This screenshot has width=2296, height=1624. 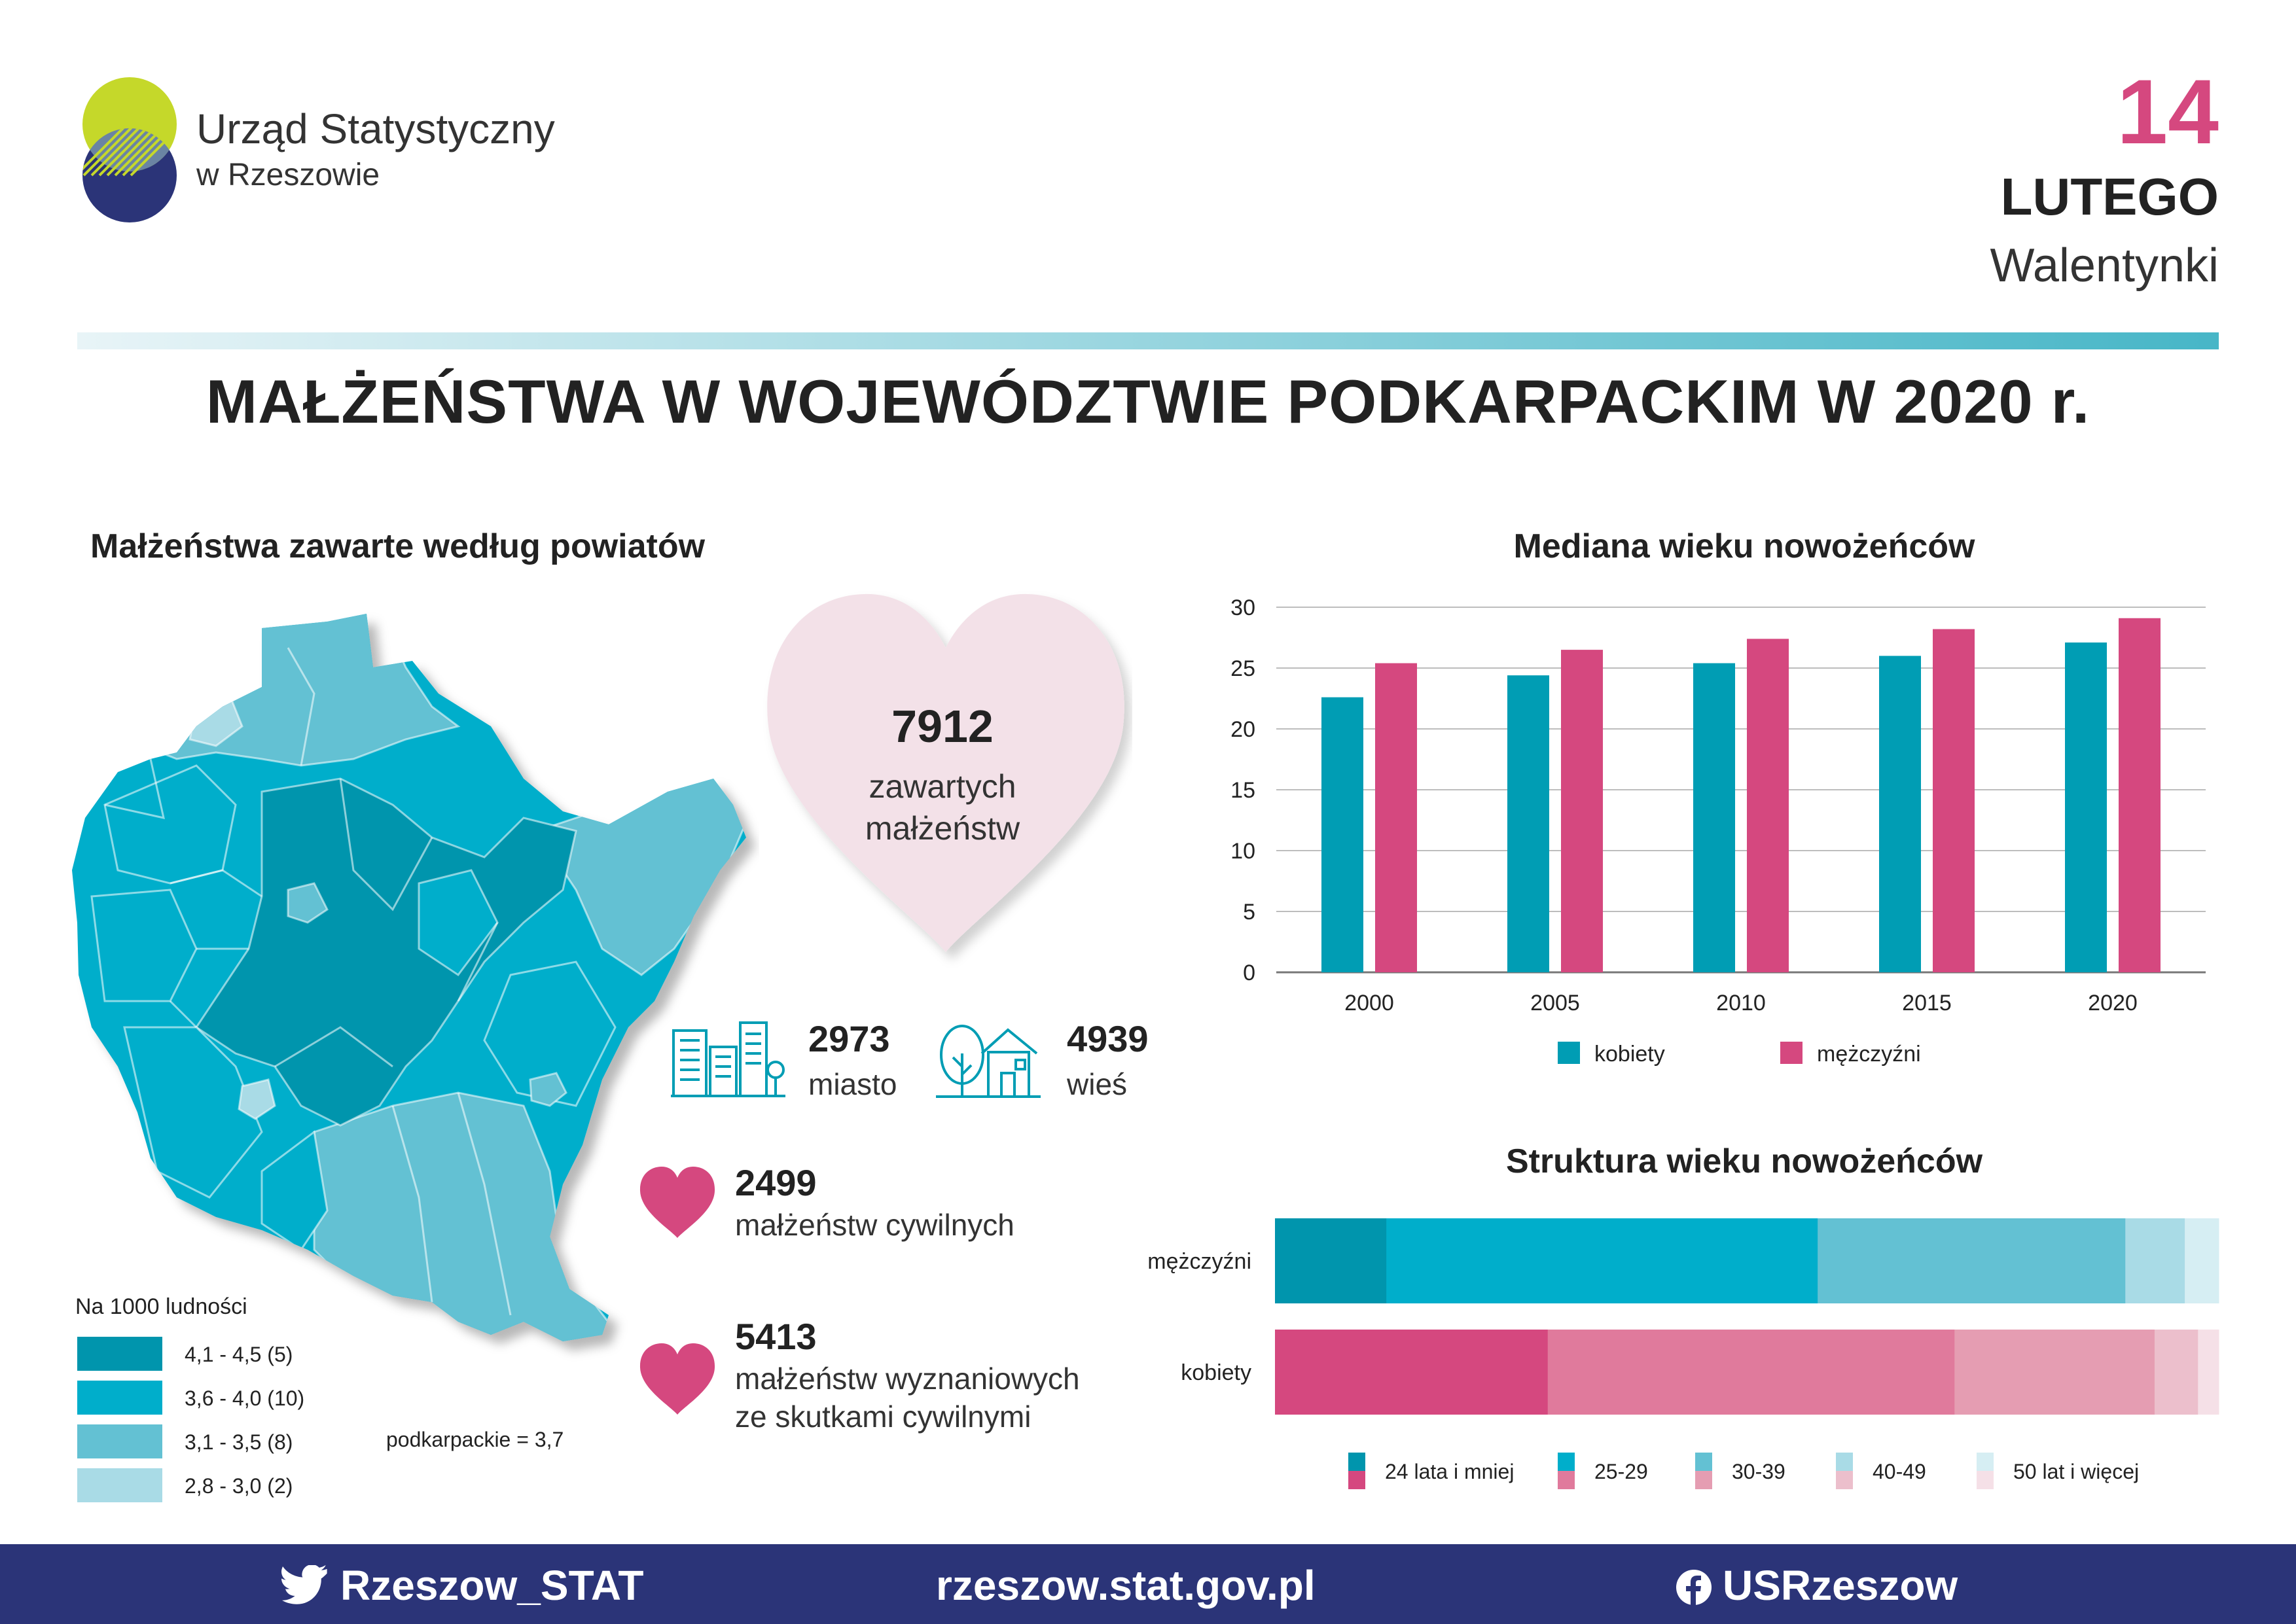 I want to click on village-label: wieś, so click(x=1097, y=1084).